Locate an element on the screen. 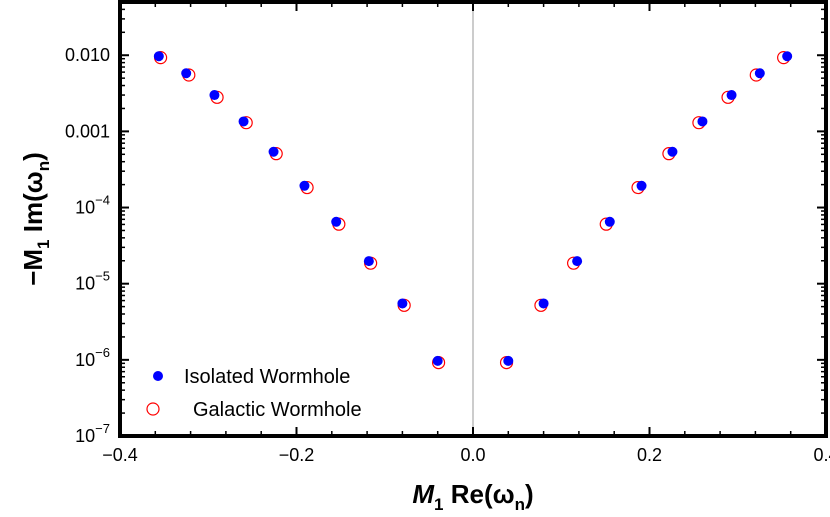 This screenshot has height=517, width=830. legend-marker-isolated is located at coordinates (158, 376).